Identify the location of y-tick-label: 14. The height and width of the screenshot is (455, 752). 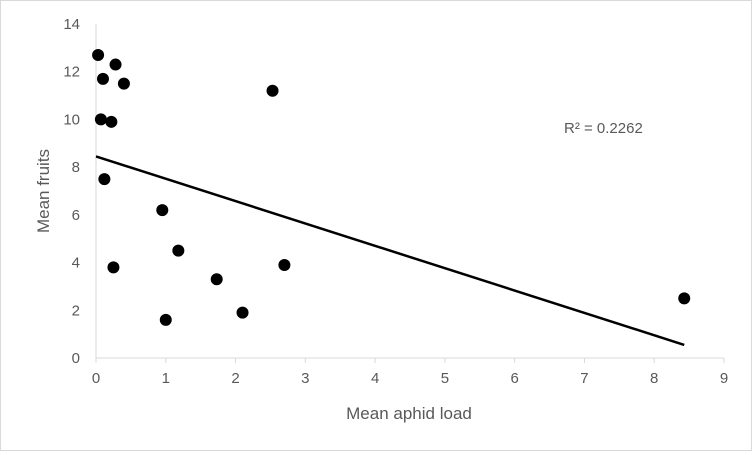
(71, 24).